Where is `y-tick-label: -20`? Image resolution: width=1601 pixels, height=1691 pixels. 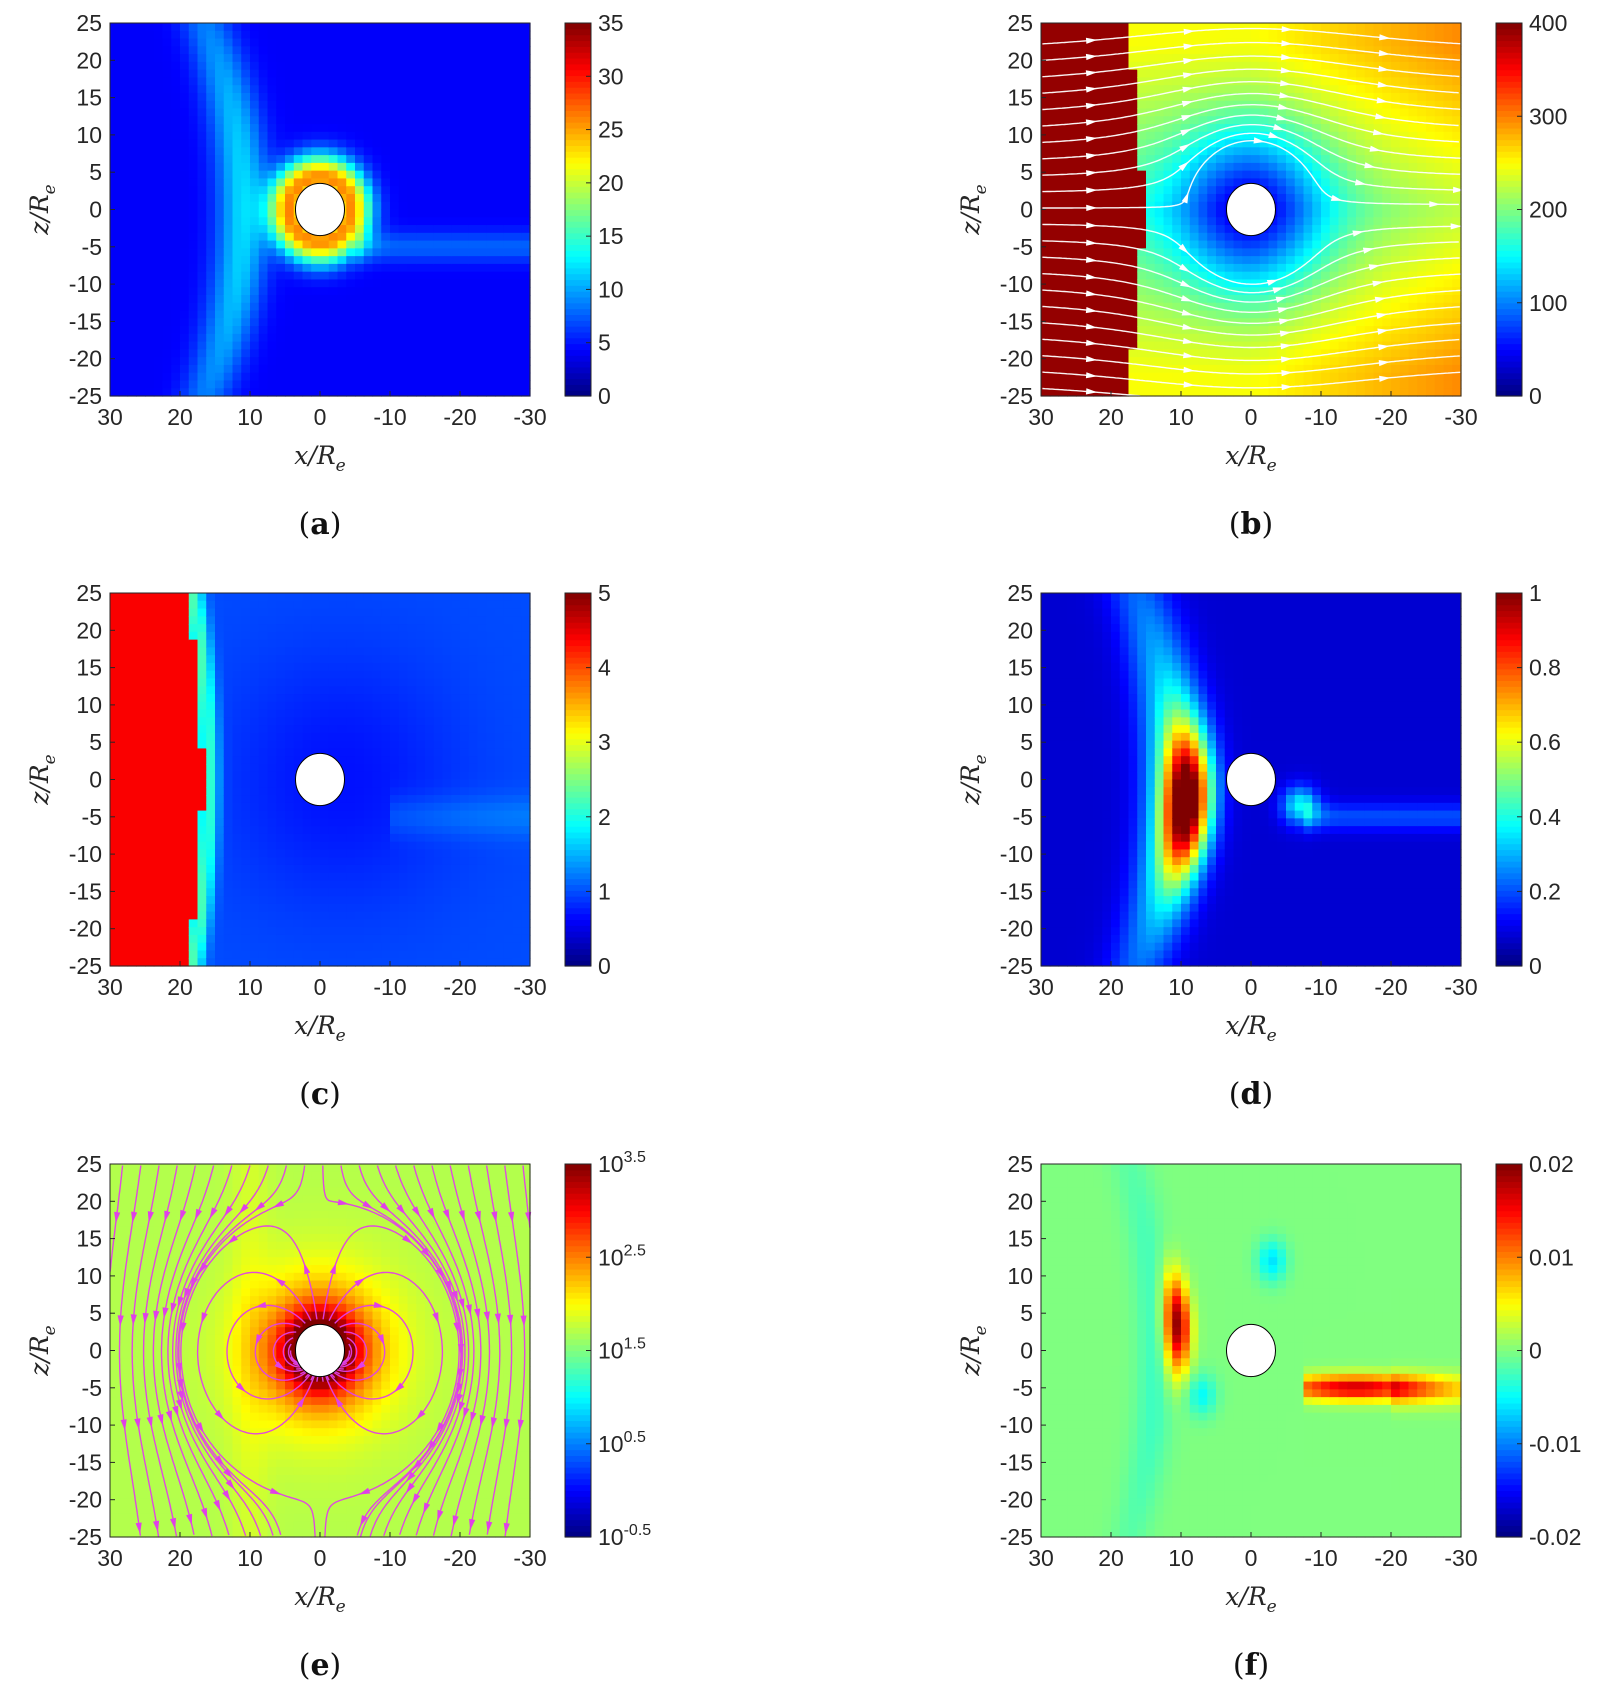 y-tick-label: -20 is located at coordinates (1016, 359).